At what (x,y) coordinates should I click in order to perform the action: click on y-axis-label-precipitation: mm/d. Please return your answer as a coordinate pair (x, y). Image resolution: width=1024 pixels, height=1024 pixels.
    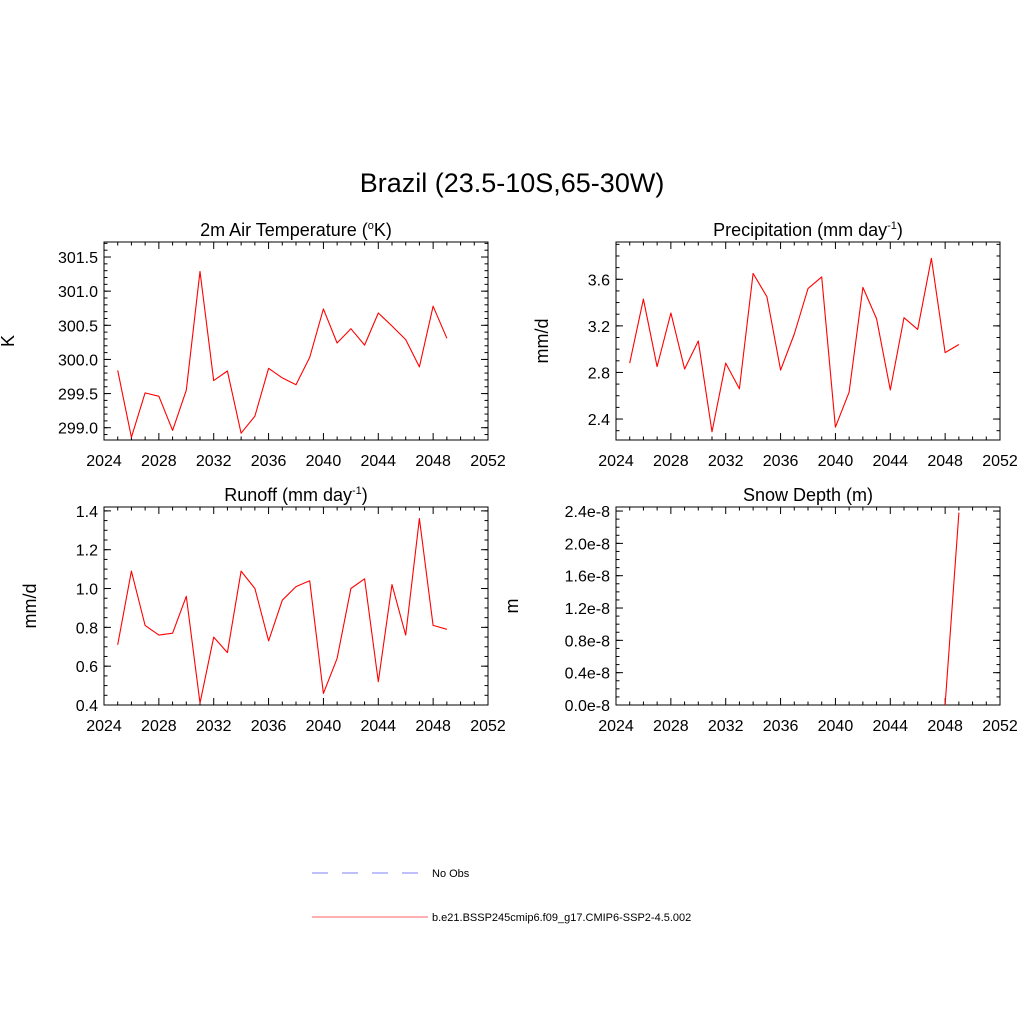
    Looking at the image, I should click on (542, 341).